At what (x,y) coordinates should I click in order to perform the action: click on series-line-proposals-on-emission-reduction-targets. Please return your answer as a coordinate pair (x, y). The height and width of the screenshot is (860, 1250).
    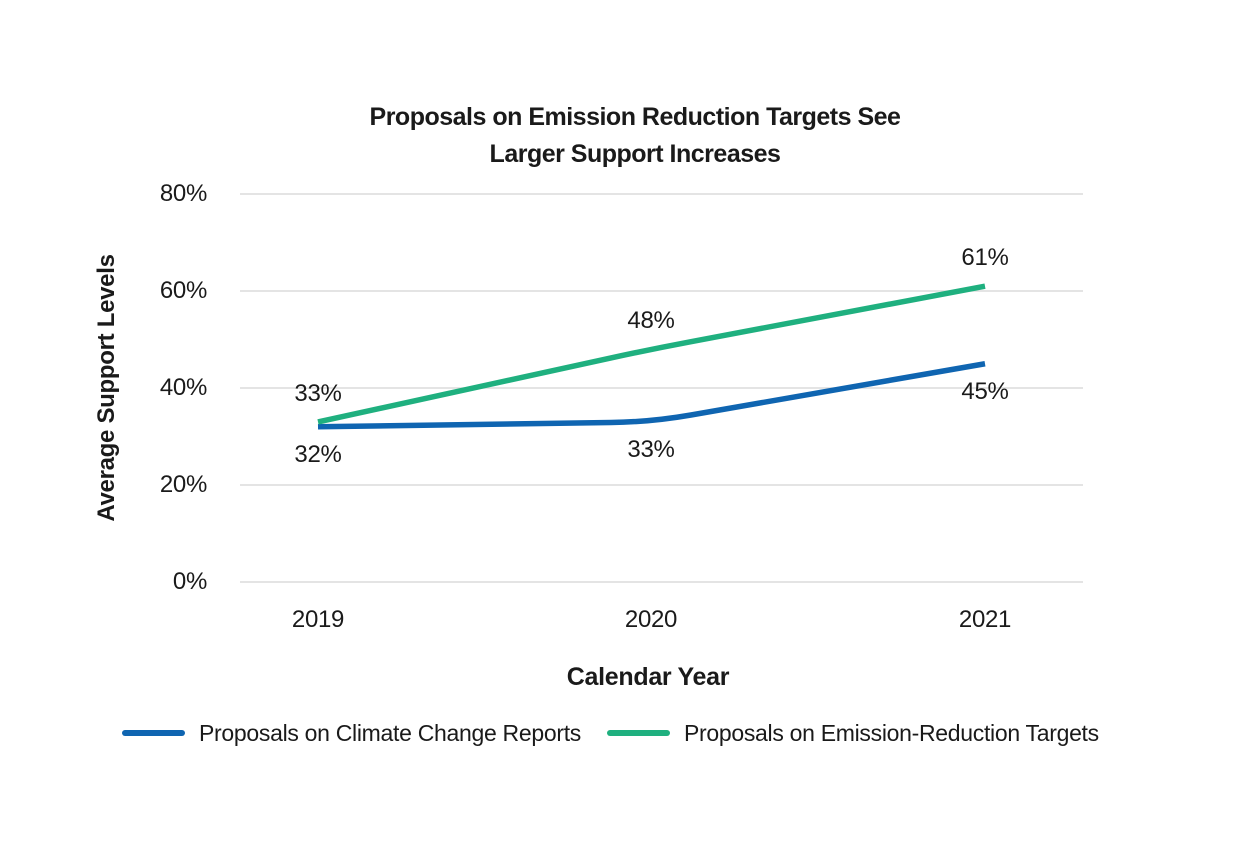
    Looking at the image, I should click on (651, 354).